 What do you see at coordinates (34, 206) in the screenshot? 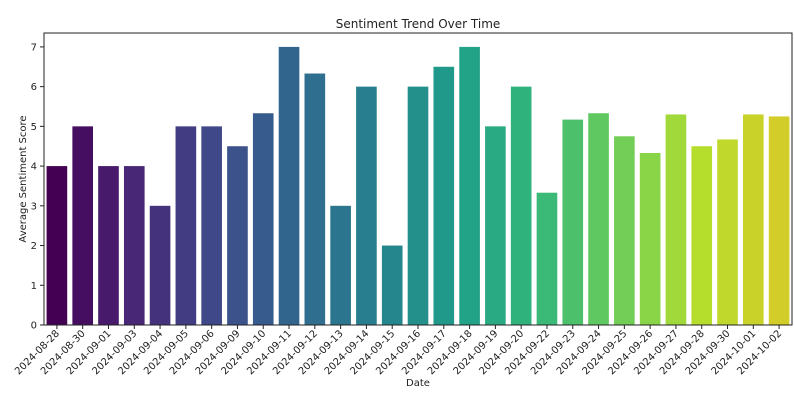
I see `y-tick-label: 3` at bounding box center [34, 206].